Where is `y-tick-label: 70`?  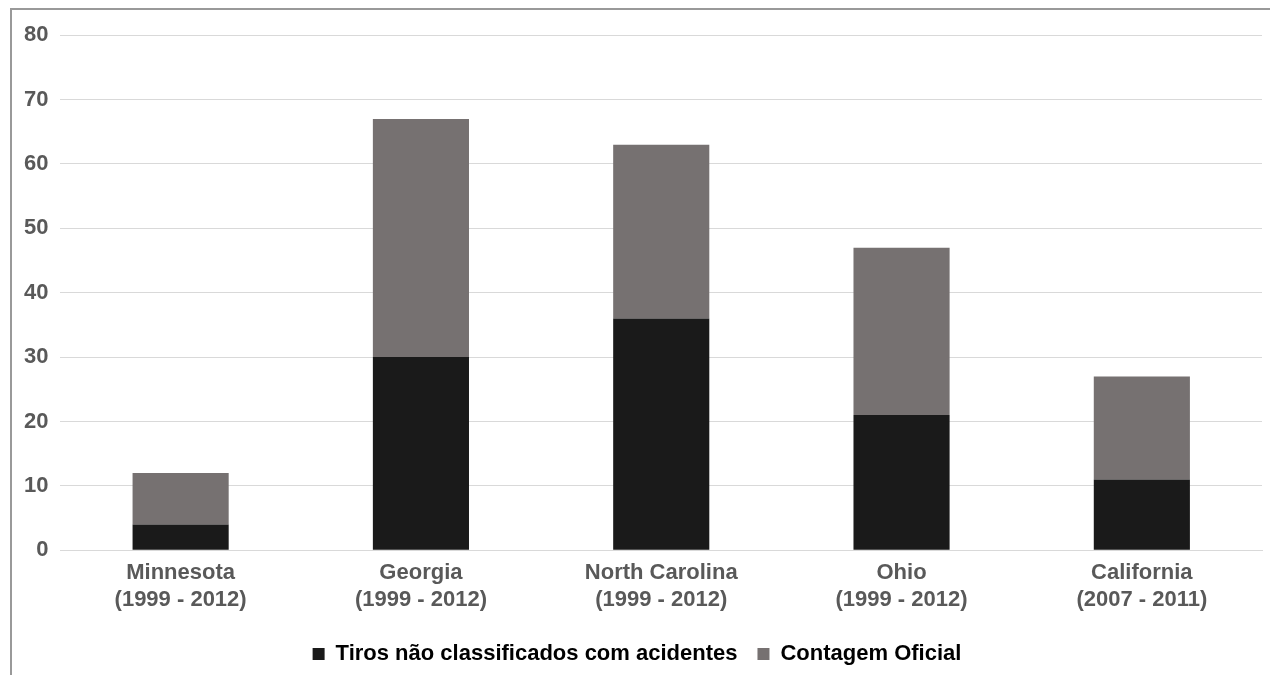 y-tick-label: 70 is located at coordinates (36, 98).